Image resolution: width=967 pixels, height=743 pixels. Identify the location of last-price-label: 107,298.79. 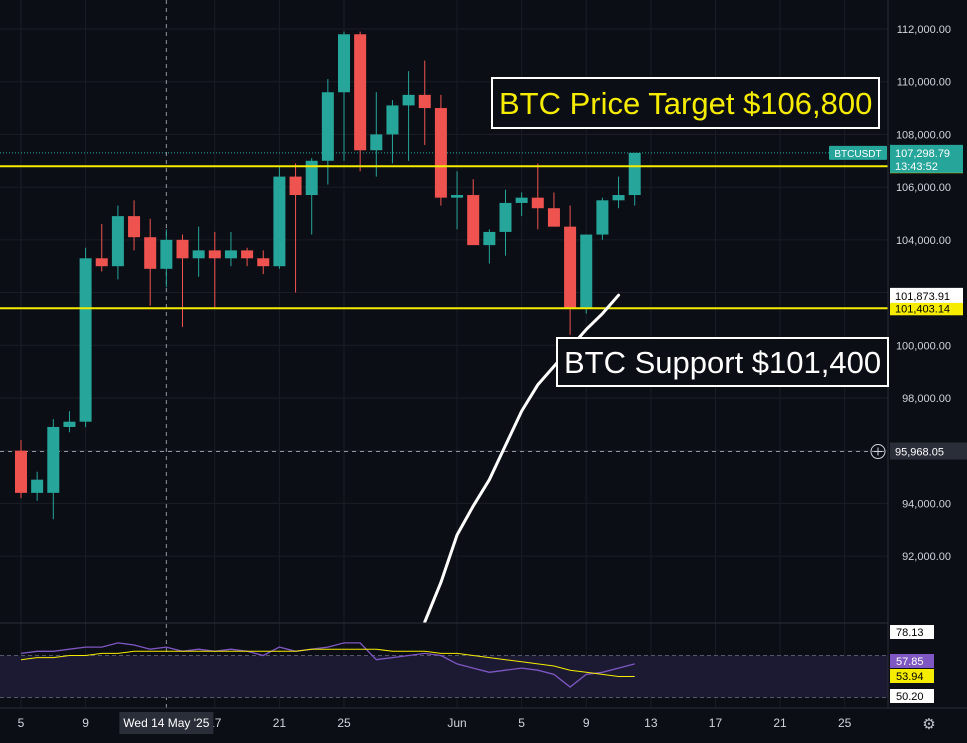
(922, 154).